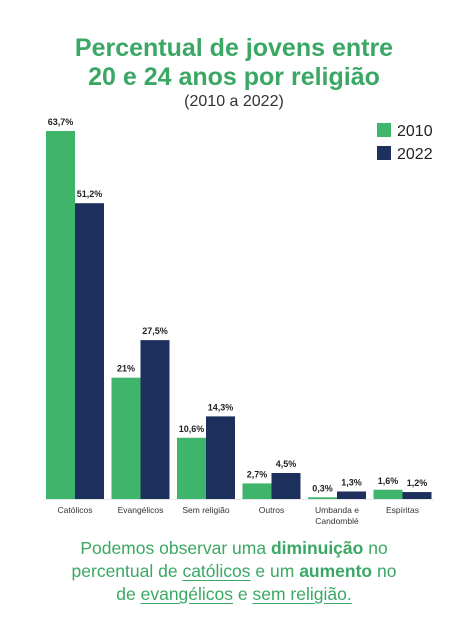  I want to click on category-label: Umbanda e, so click(337, 510).